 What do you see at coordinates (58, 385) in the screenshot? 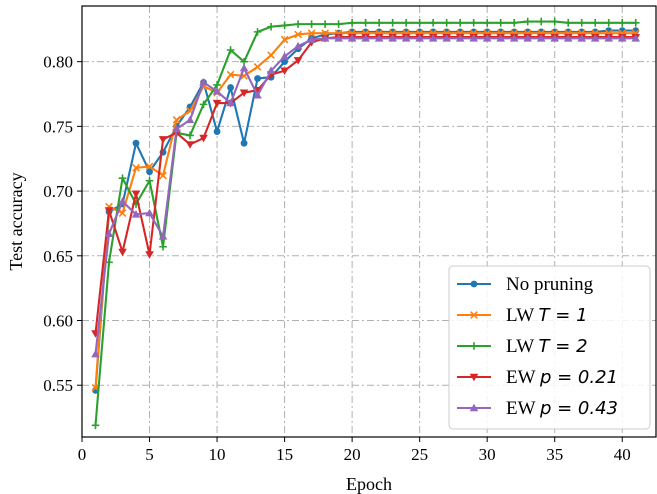
I see `y-tick-label: 0.55` at bounding box center [58, 385].